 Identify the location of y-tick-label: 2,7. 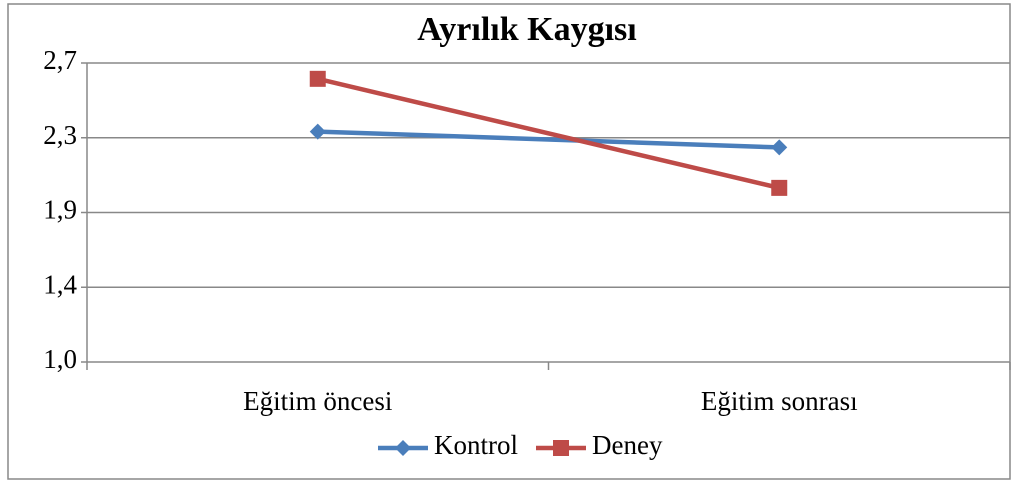
(60, 60).